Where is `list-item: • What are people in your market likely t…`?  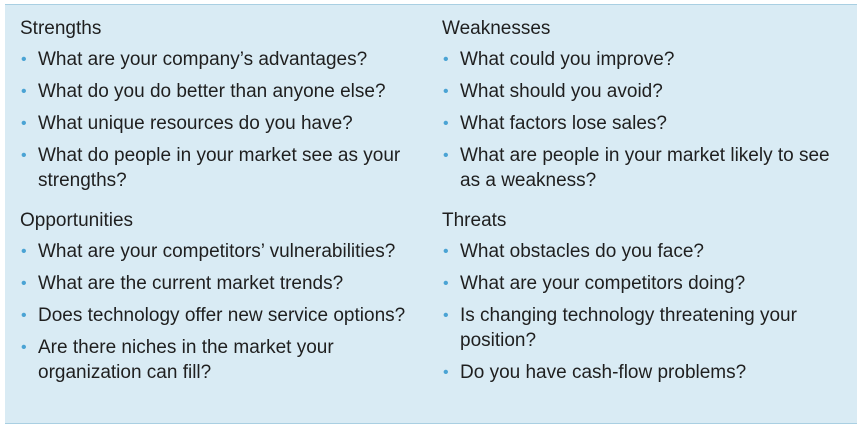 list-item: • What are people in your market likely t… is located at coordinates (648, 168).